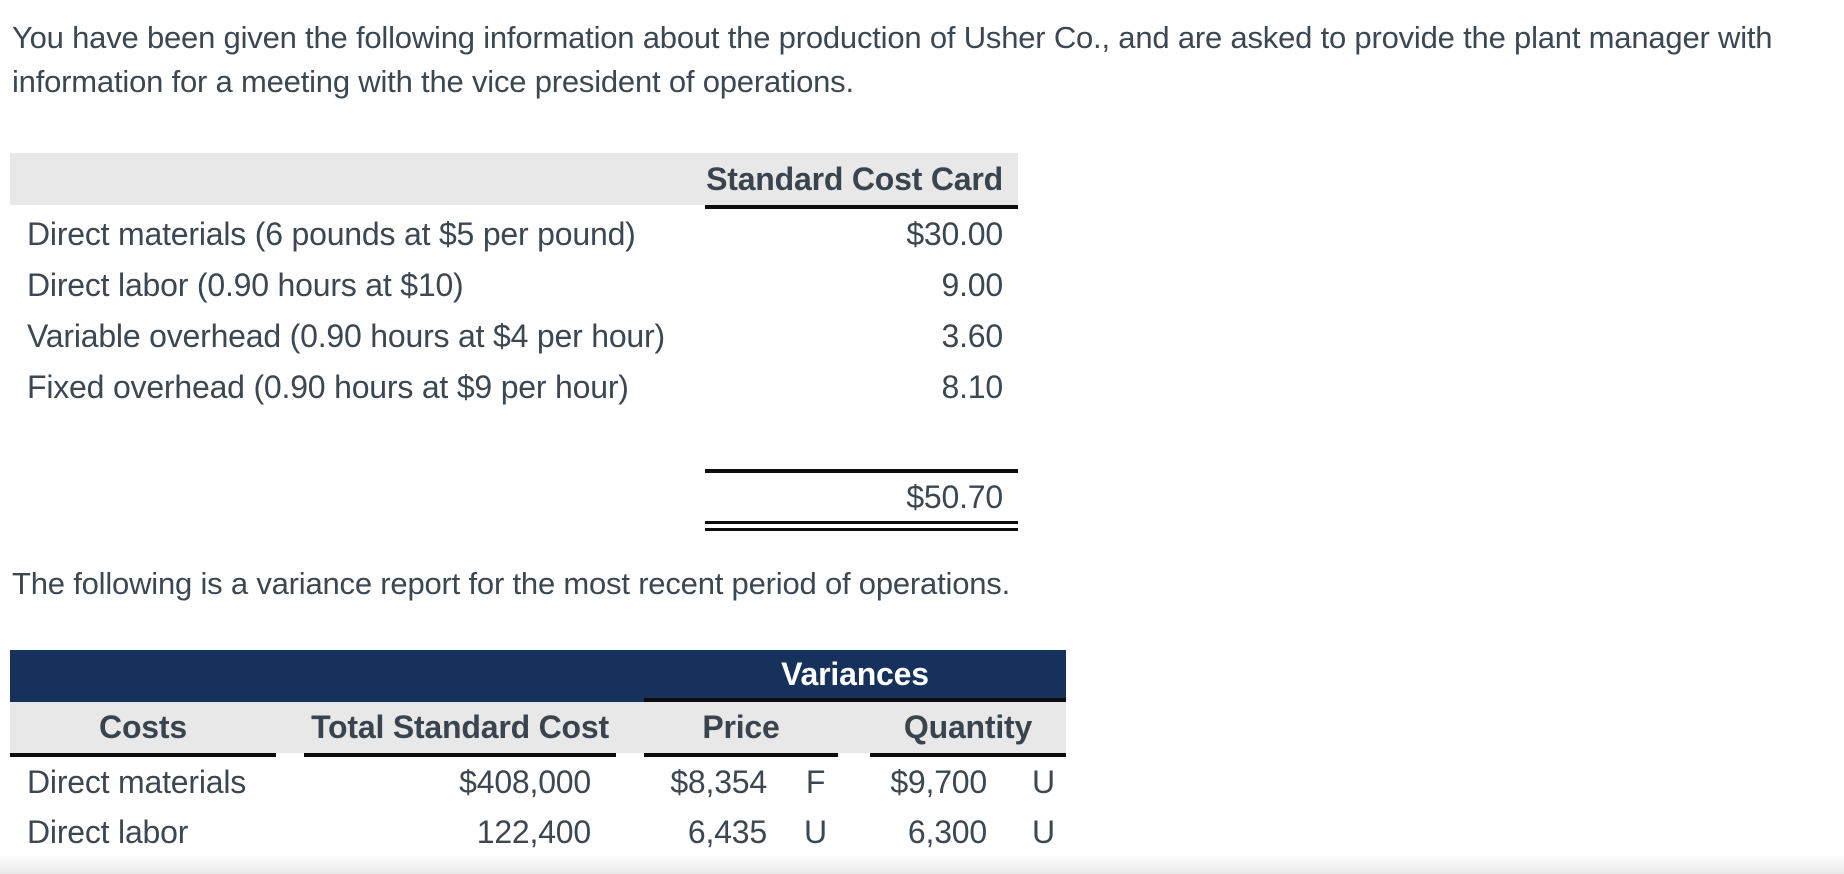 The width and height of the screenshot is (1844, 874). What do you see at coordinates (514, 285) in the screenshot?
I see `cost-card-row-direct-labor: Direct labor (0.90 hours at $10) 9.00` at bounding box center [514, 285].